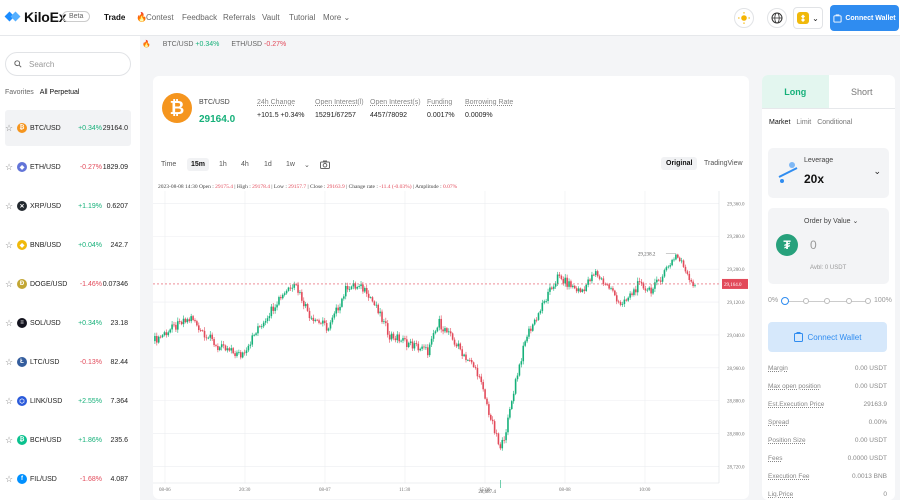 The height and width of the screenshot is (500, 900). I want to click on ohlc-low-label: Low, so click(278, 187).